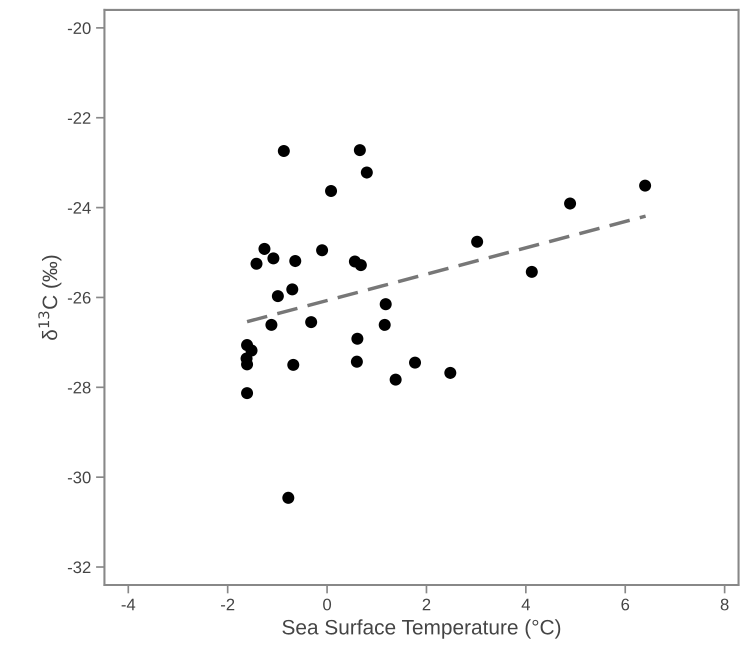  Describe the element at coordinates (724, 604) in the screenshot. I see `x-tick-label: 8` at that location.